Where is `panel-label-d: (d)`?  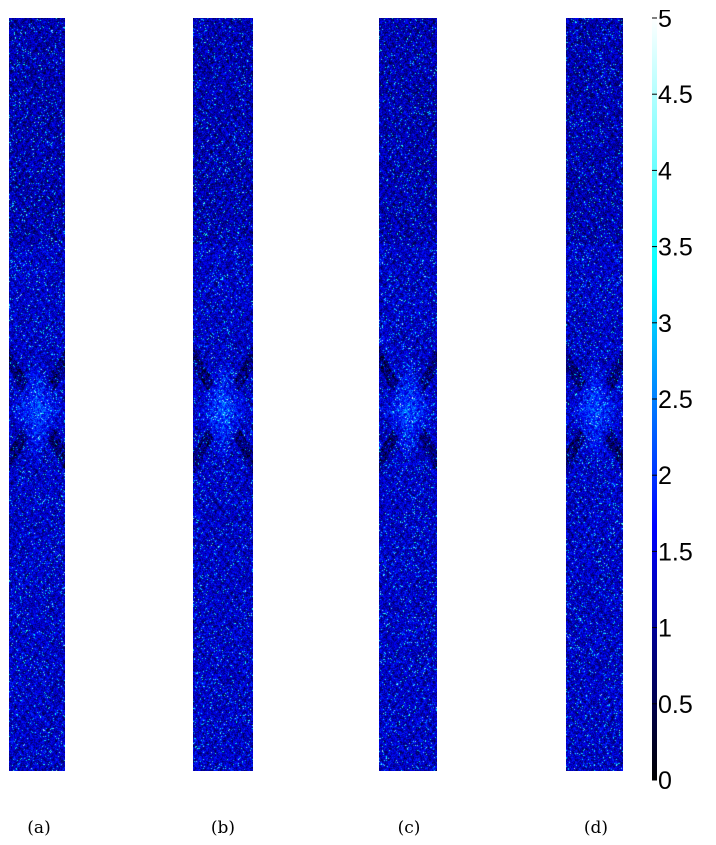
panel-label-d: (d) is located at coordinates (596, 828).